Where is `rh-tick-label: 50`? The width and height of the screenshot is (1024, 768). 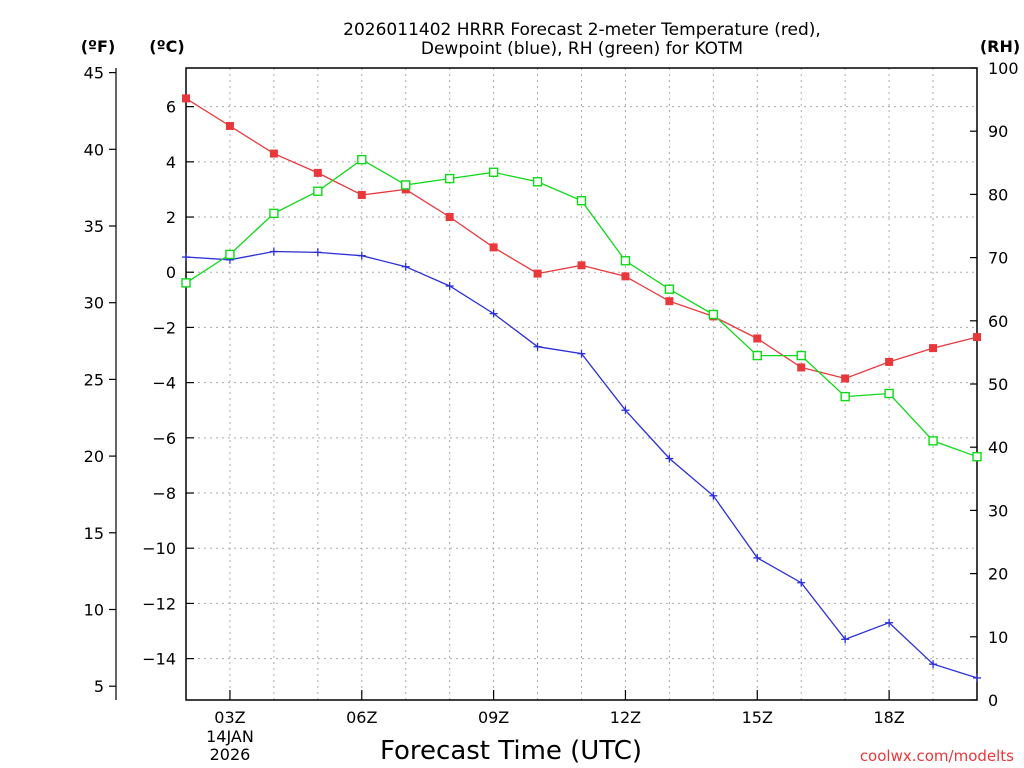
rh-tick-label: 50 is located at coordinates (998, 384).